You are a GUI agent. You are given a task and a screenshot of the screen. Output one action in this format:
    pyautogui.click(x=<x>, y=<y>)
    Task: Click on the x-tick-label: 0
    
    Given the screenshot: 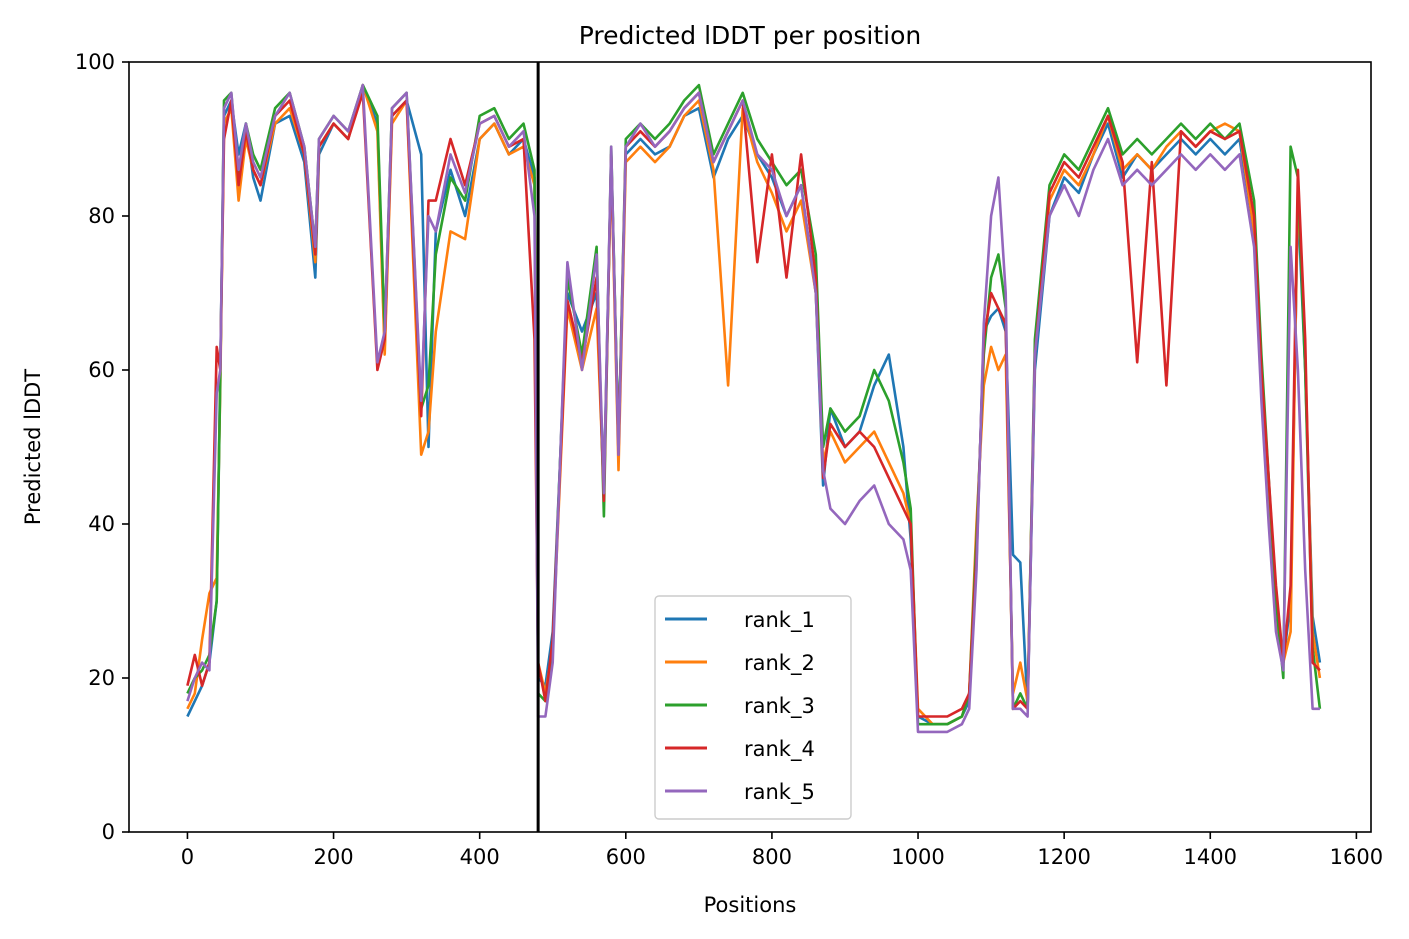 What is the action you would take?
    pyautogui.click(x=187, y=857)
    